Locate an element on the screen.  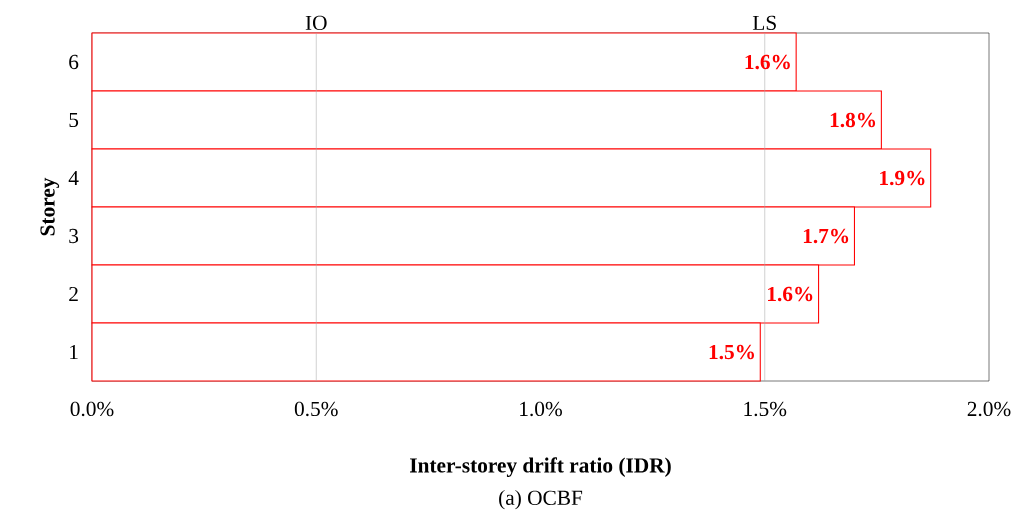
ref-line-label: LS is located at coordinates (764, 23).